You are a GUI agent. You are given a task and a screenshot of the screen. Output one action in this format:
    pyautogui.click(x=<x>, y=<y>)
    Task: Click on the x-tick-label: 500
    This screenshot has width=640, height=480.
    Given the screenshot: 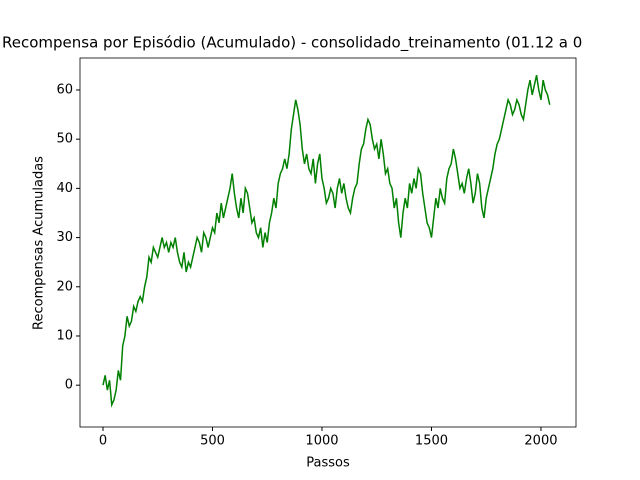 What is the action you would take?
    pyautogui.click(x=212, y=441)
    